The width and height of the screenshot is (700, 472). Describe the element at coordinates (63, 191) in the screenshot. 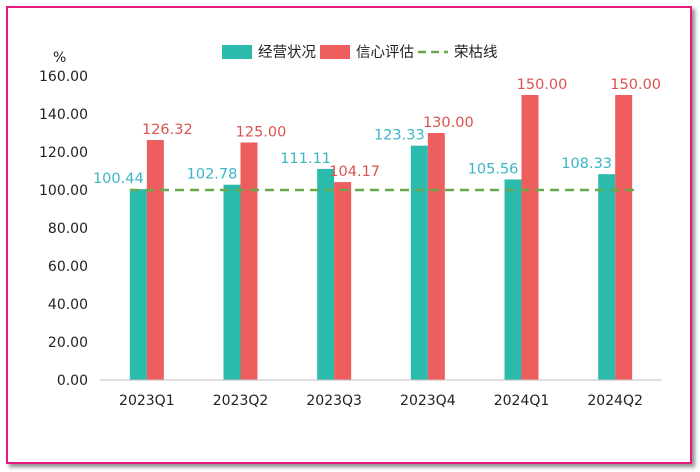

I see `y-tick-label: 100.00` at that location.